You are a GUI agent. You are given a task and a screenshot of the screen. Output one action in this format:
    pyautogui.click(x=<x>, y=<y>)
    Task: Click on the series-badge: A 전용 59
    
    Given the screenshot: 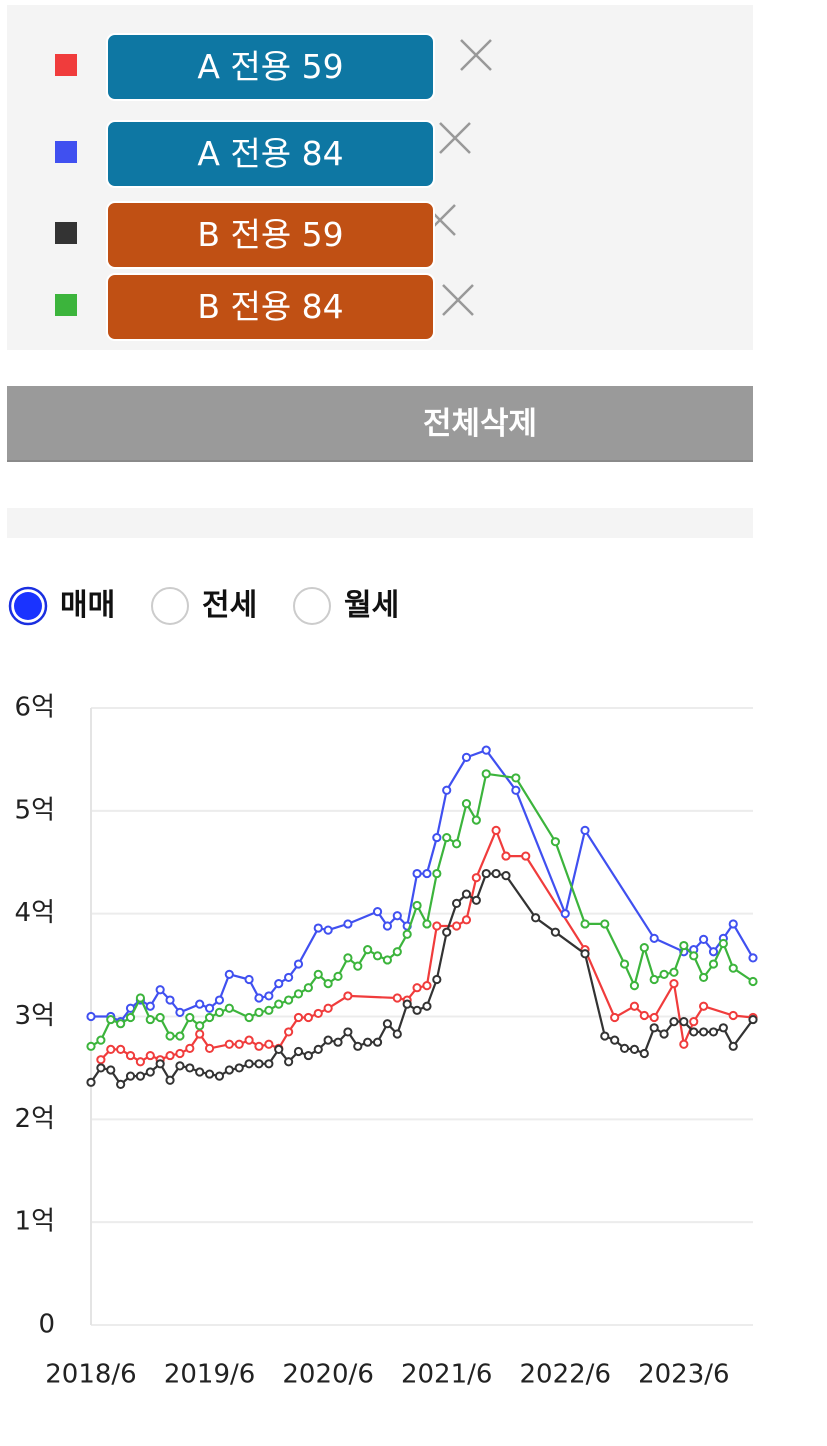 What is the action you would take?
    pyautogui.click(x=270, y=67)
    